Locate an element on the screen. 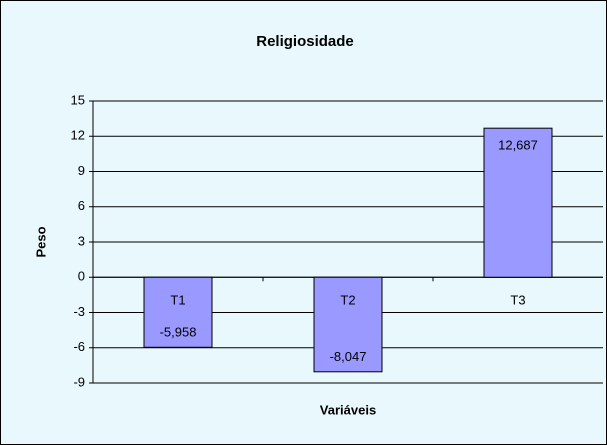 The image size is (607, 445). y-tick-label: -6 is located at coordinates (79, 346).